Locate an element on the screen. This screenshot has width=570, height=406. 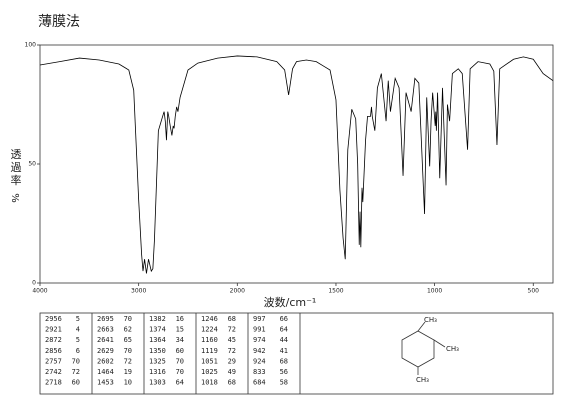
peak-wavenumber: 1303 is located at coordinates (157, 383).